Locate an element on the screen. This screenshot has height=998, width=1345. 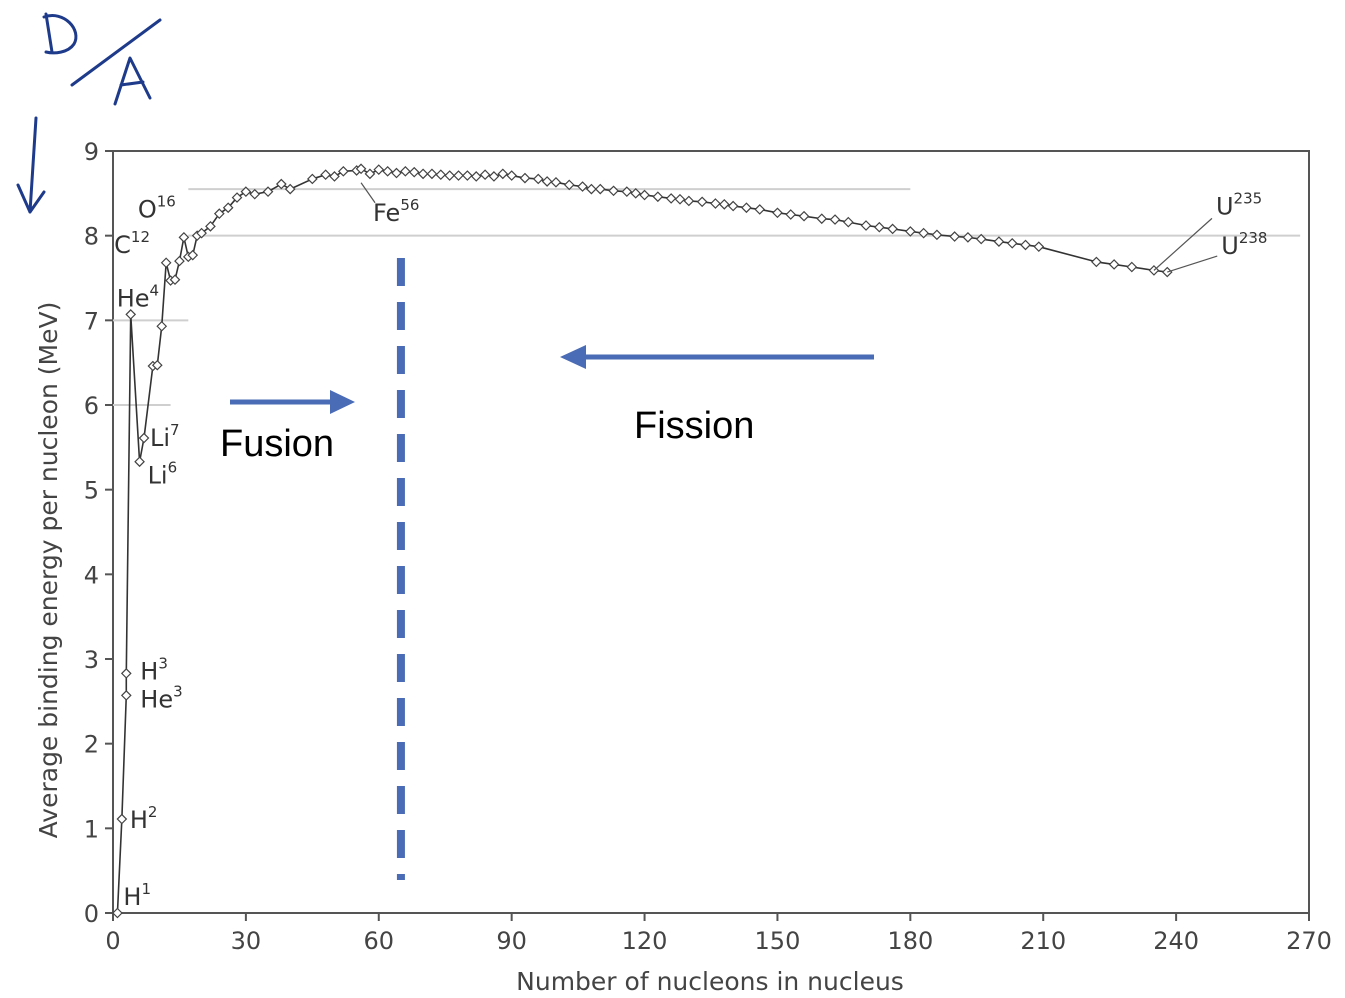
isotope-label: He4 is located at coordinates (138, 296).